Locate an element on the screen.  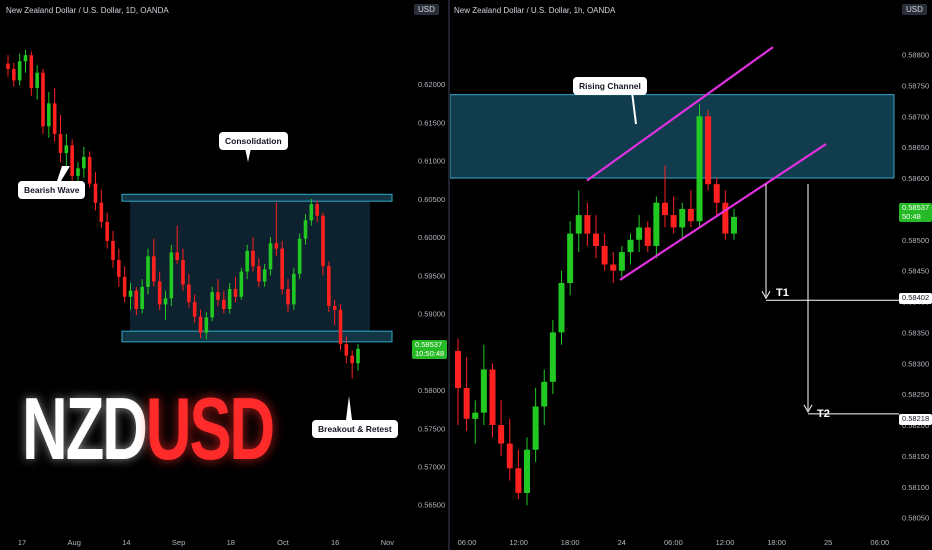
x-tick-label: 17 is located at coordinates (22, 542).